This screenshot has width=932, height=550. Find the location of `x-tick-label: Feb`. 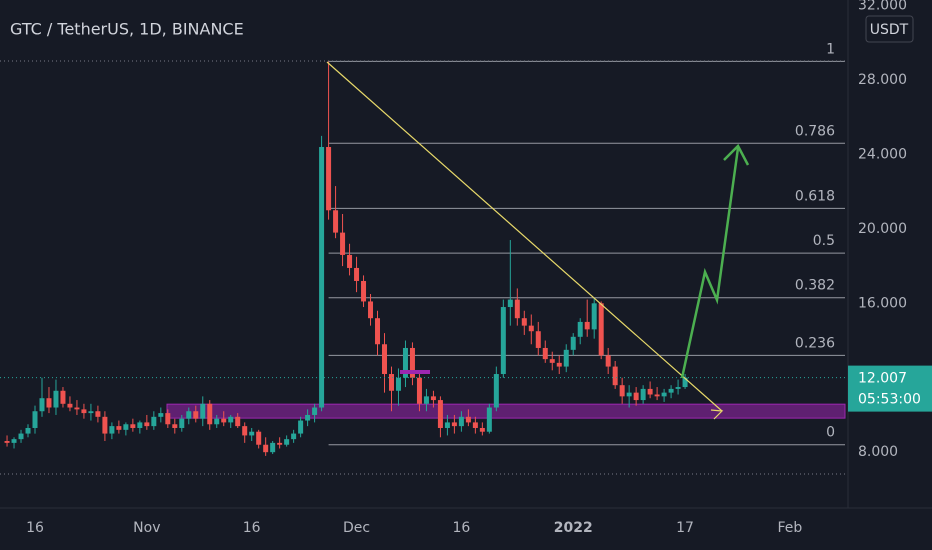

x-tick-label: Feb is located at coordinates (790, 528).